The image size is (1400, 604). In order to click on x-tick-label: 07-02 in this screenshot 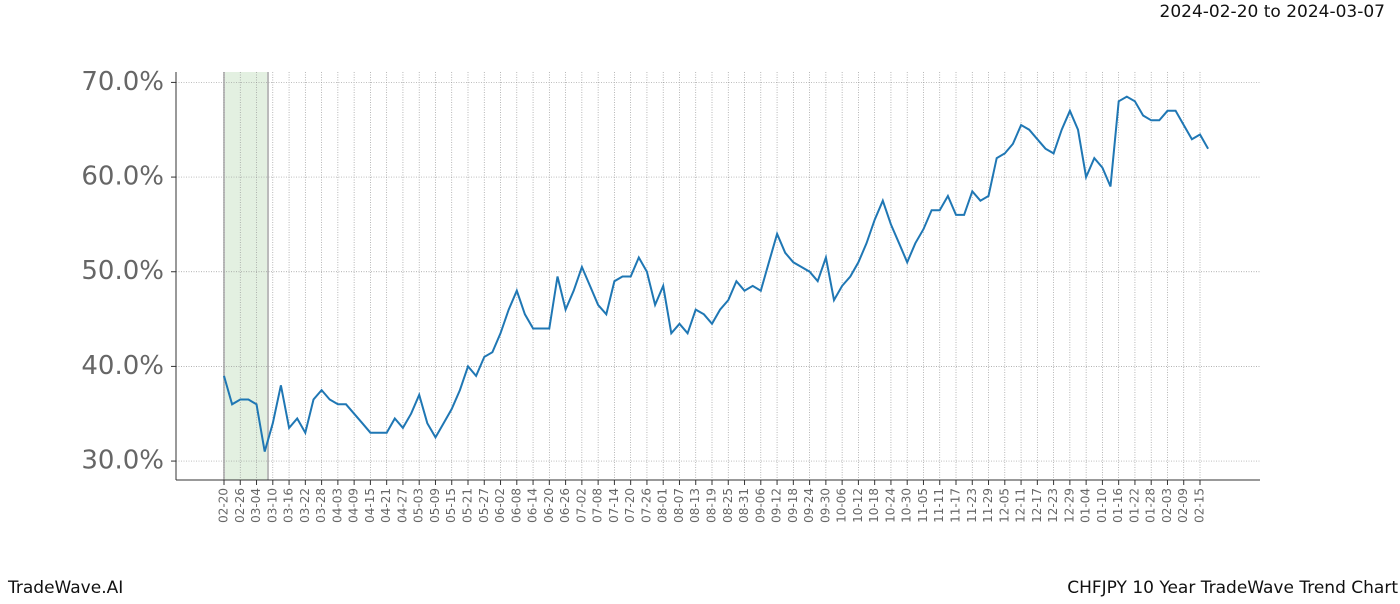, I will do `click(581, 505)`.